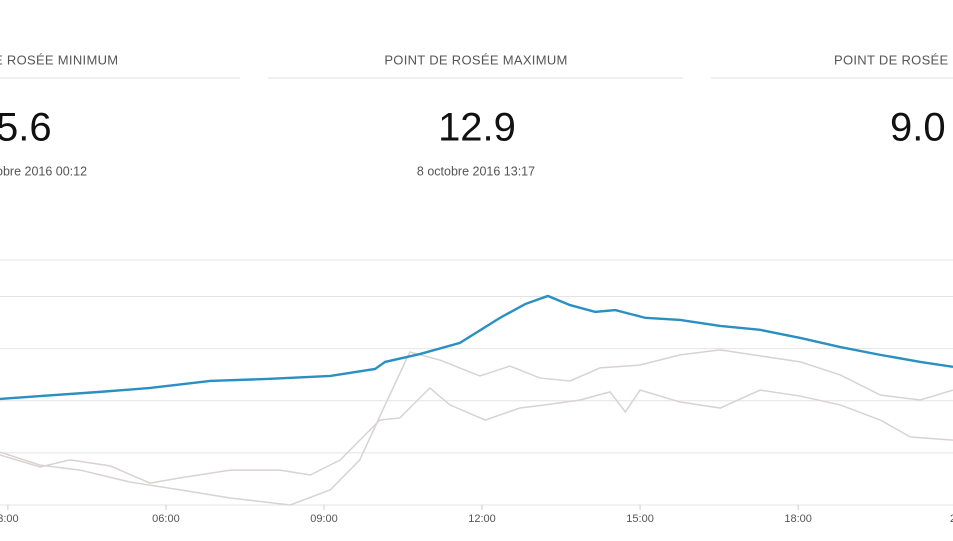  What do you see at coordinates (477, 128) in the screenshot?
I see `stat-value: 12.9` at bounding box center [477, 128].